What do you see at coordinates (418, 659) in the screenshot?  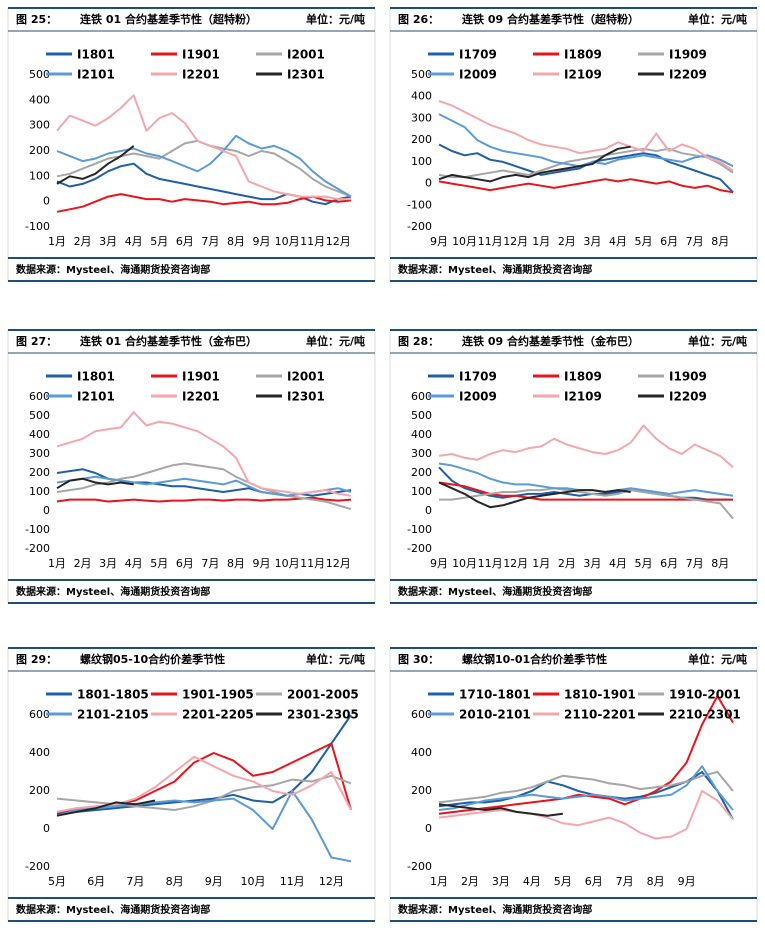 I see `figure-label: 图 30：` at bounding box center [418, 659].